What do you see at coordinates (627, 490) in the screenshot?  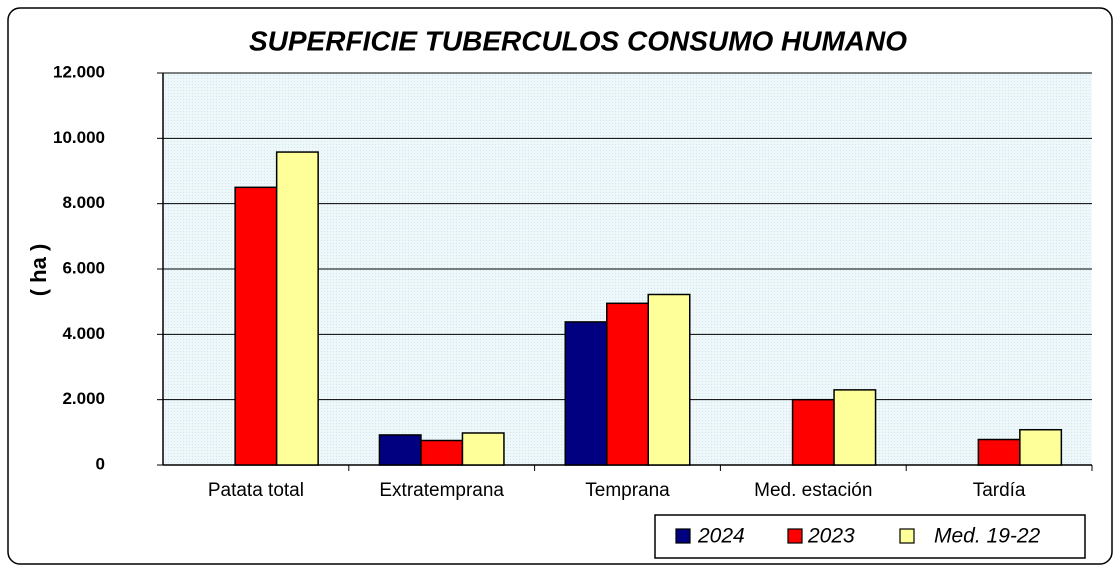 I see `x-tick-label: Temprana` at bounding box center [627, 490].